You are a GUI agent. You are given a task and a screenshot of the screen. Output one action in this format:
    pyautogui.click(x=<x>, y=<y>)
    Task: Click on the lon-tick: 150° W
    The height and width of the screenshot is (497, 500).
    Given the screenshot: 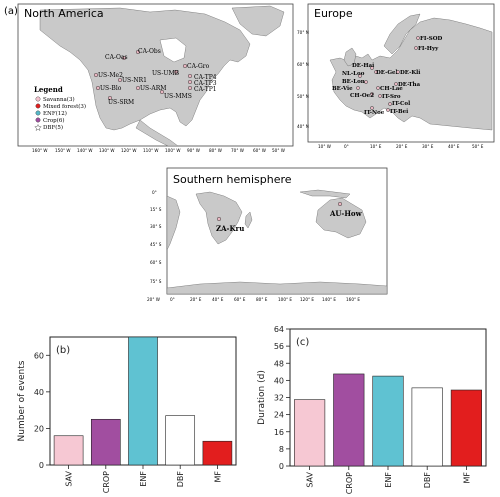 What is the action you would take?
    pyautogui.click(x=63, y=150)
    